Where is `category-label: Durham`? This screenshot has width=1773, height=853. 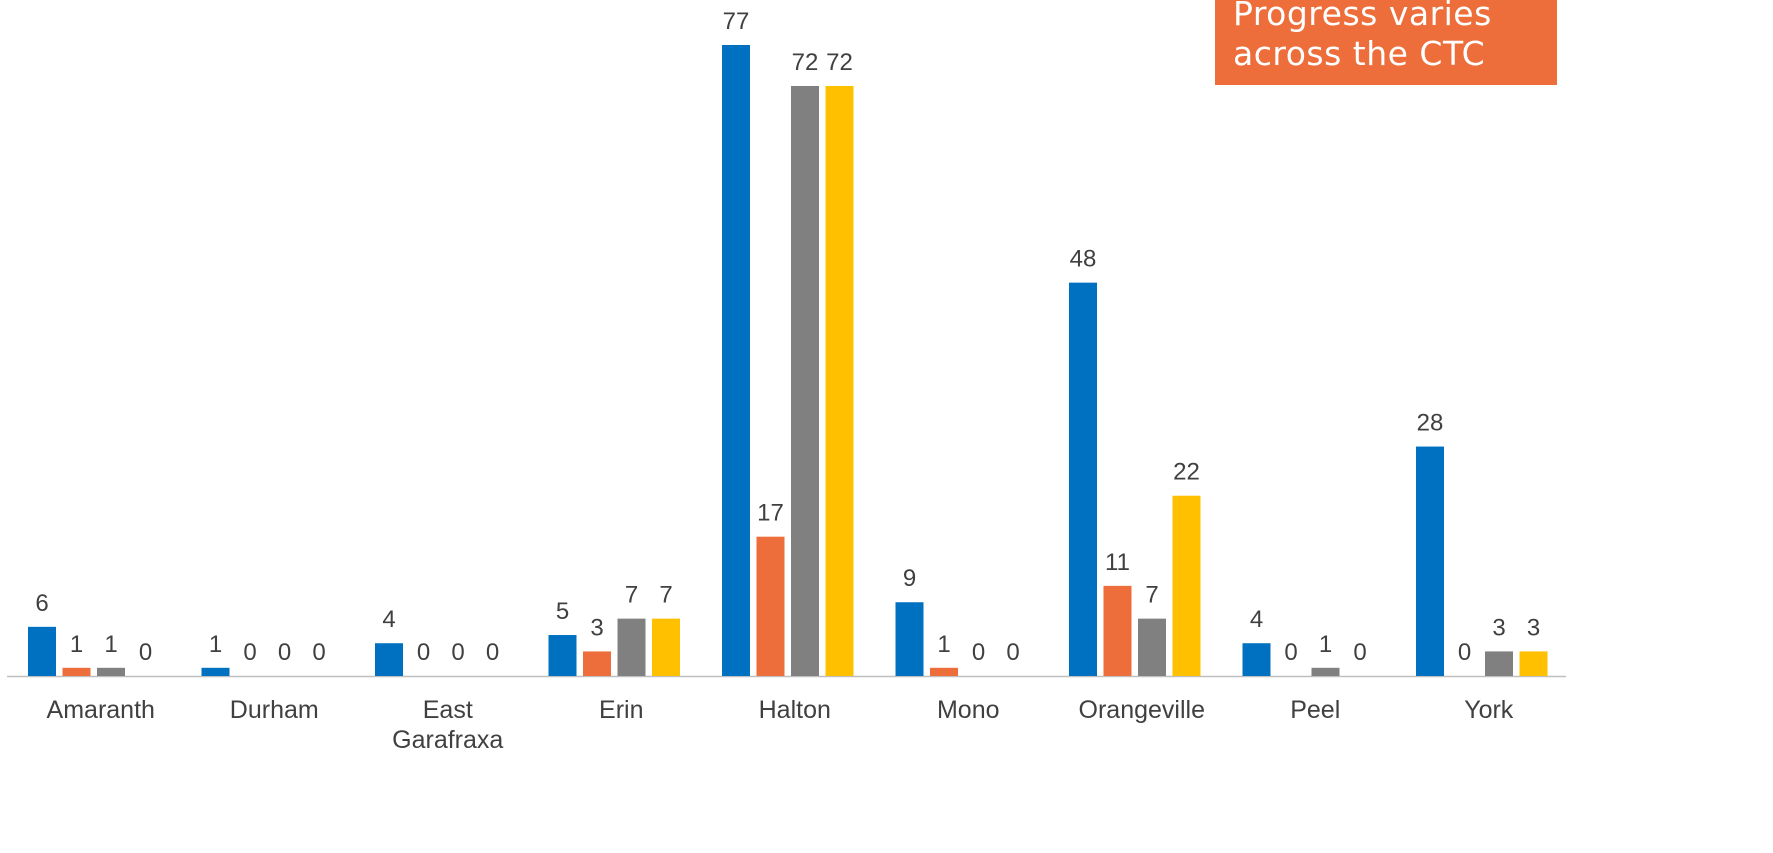
category-label: Durham is located at coordinates (274, 710).